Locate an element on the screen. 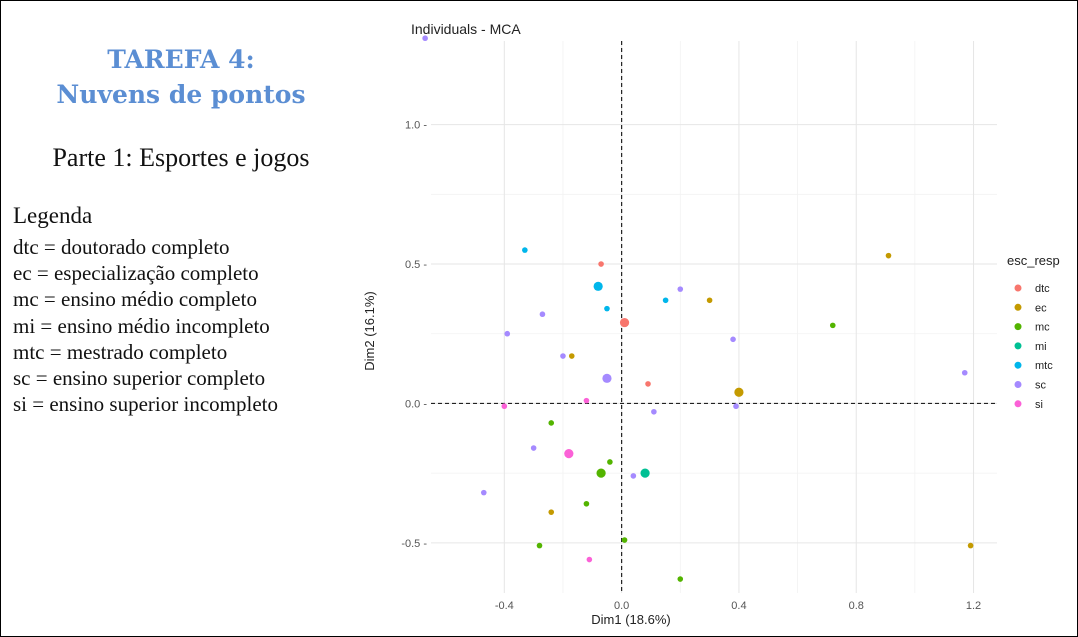 This screenshot has width=1078, height=637. x-tick-label: 0.8 is located at coordinates (856, 606).